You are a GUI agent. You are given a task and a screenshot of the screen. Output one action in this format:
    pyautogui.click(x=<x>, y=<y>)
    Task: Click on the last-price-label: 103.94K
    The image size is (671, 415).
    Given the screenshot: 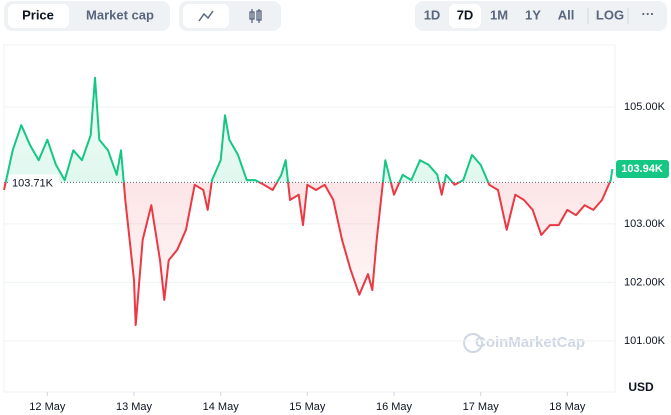 What is the action you would take?
    pyautogui.click(x=642, y=169)
    